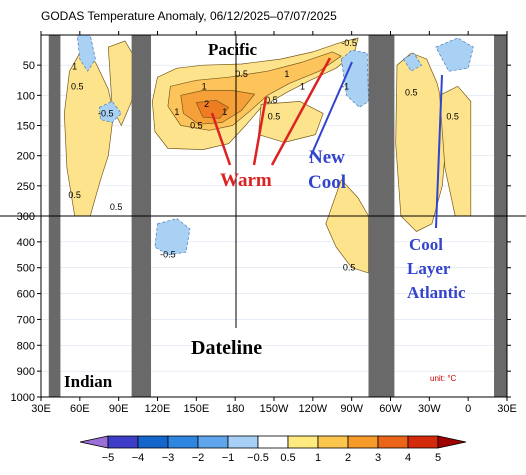 The width and height of the screenshot is (526, 475). What do you see at coordinates (287, 458) in the screenshot?
I see `colorbar-label: 0.5` at bounding box center [287, 458].